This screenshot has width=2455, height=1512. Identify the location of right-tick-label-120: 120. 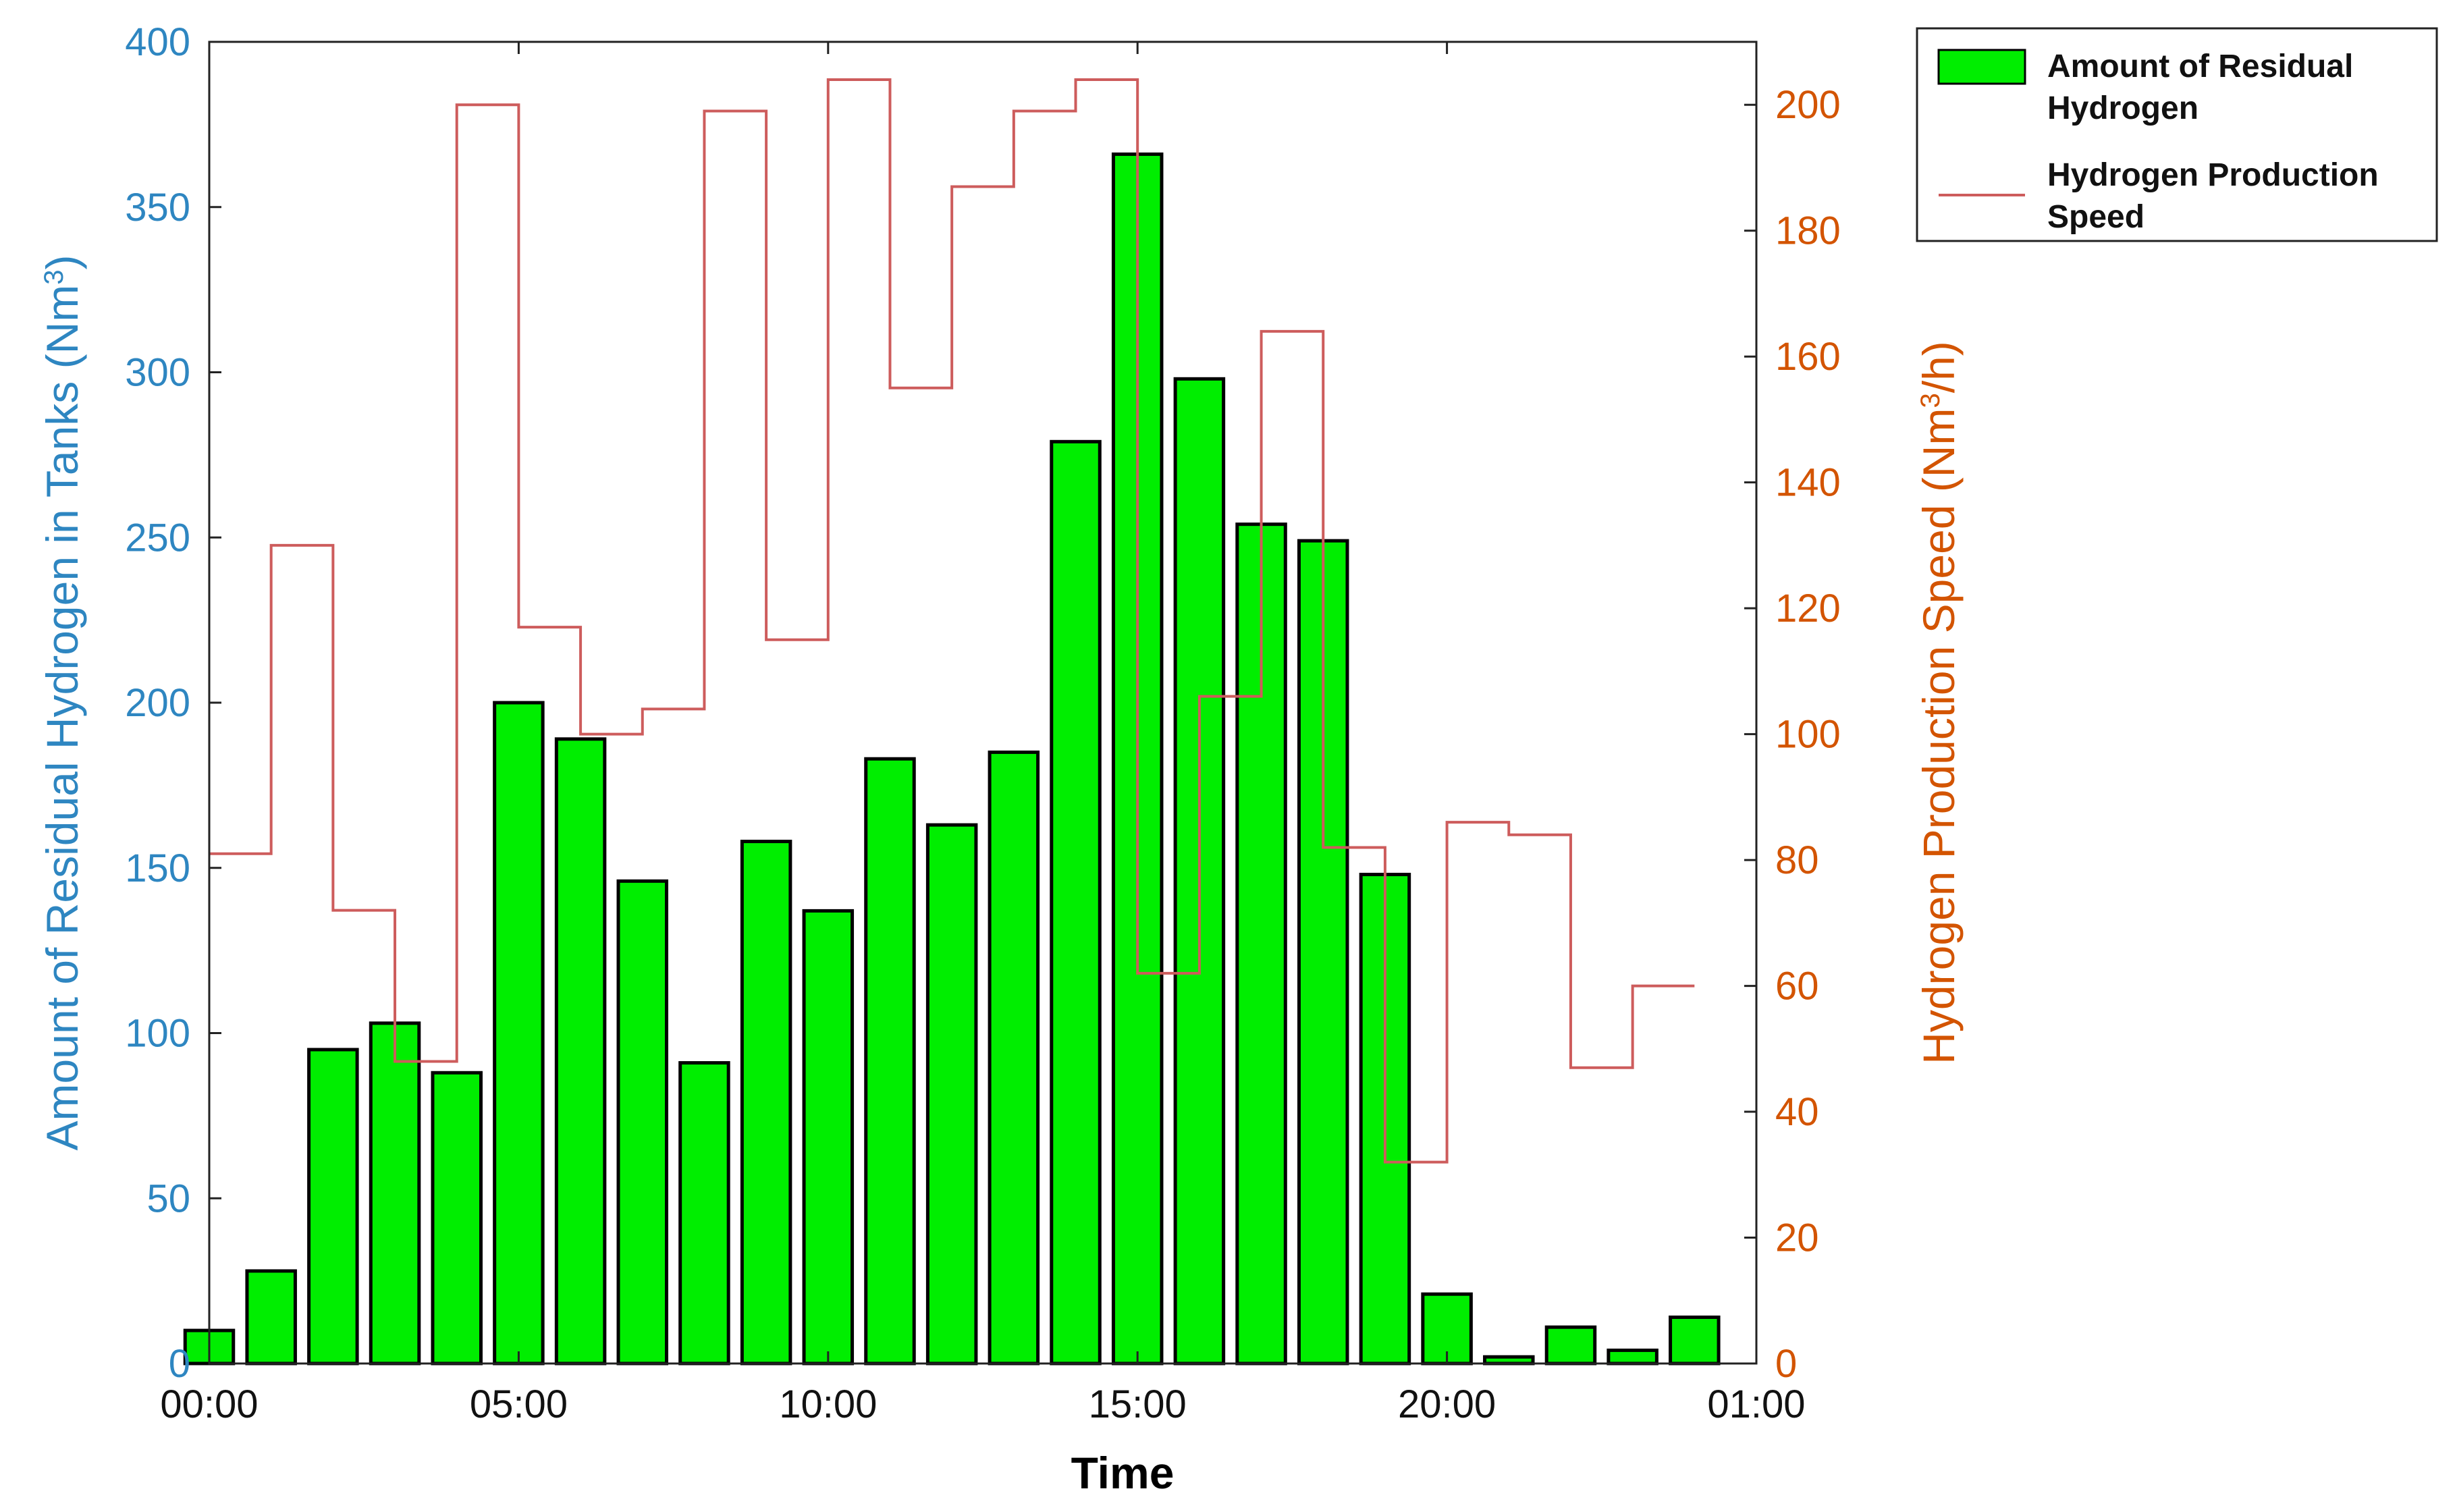
(1808, 608).